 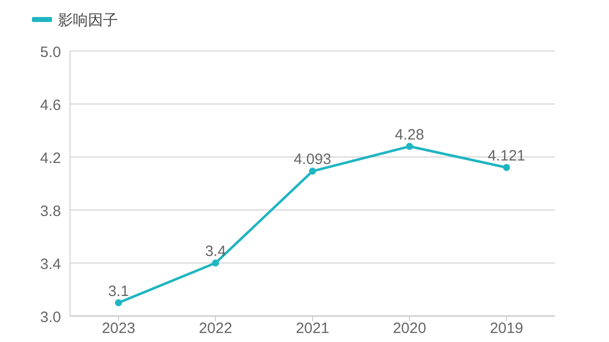 What do you see at coordinates (507, 155) in the screenshot?
I see `data-label: 4.121` at bounding box center [507, 155].